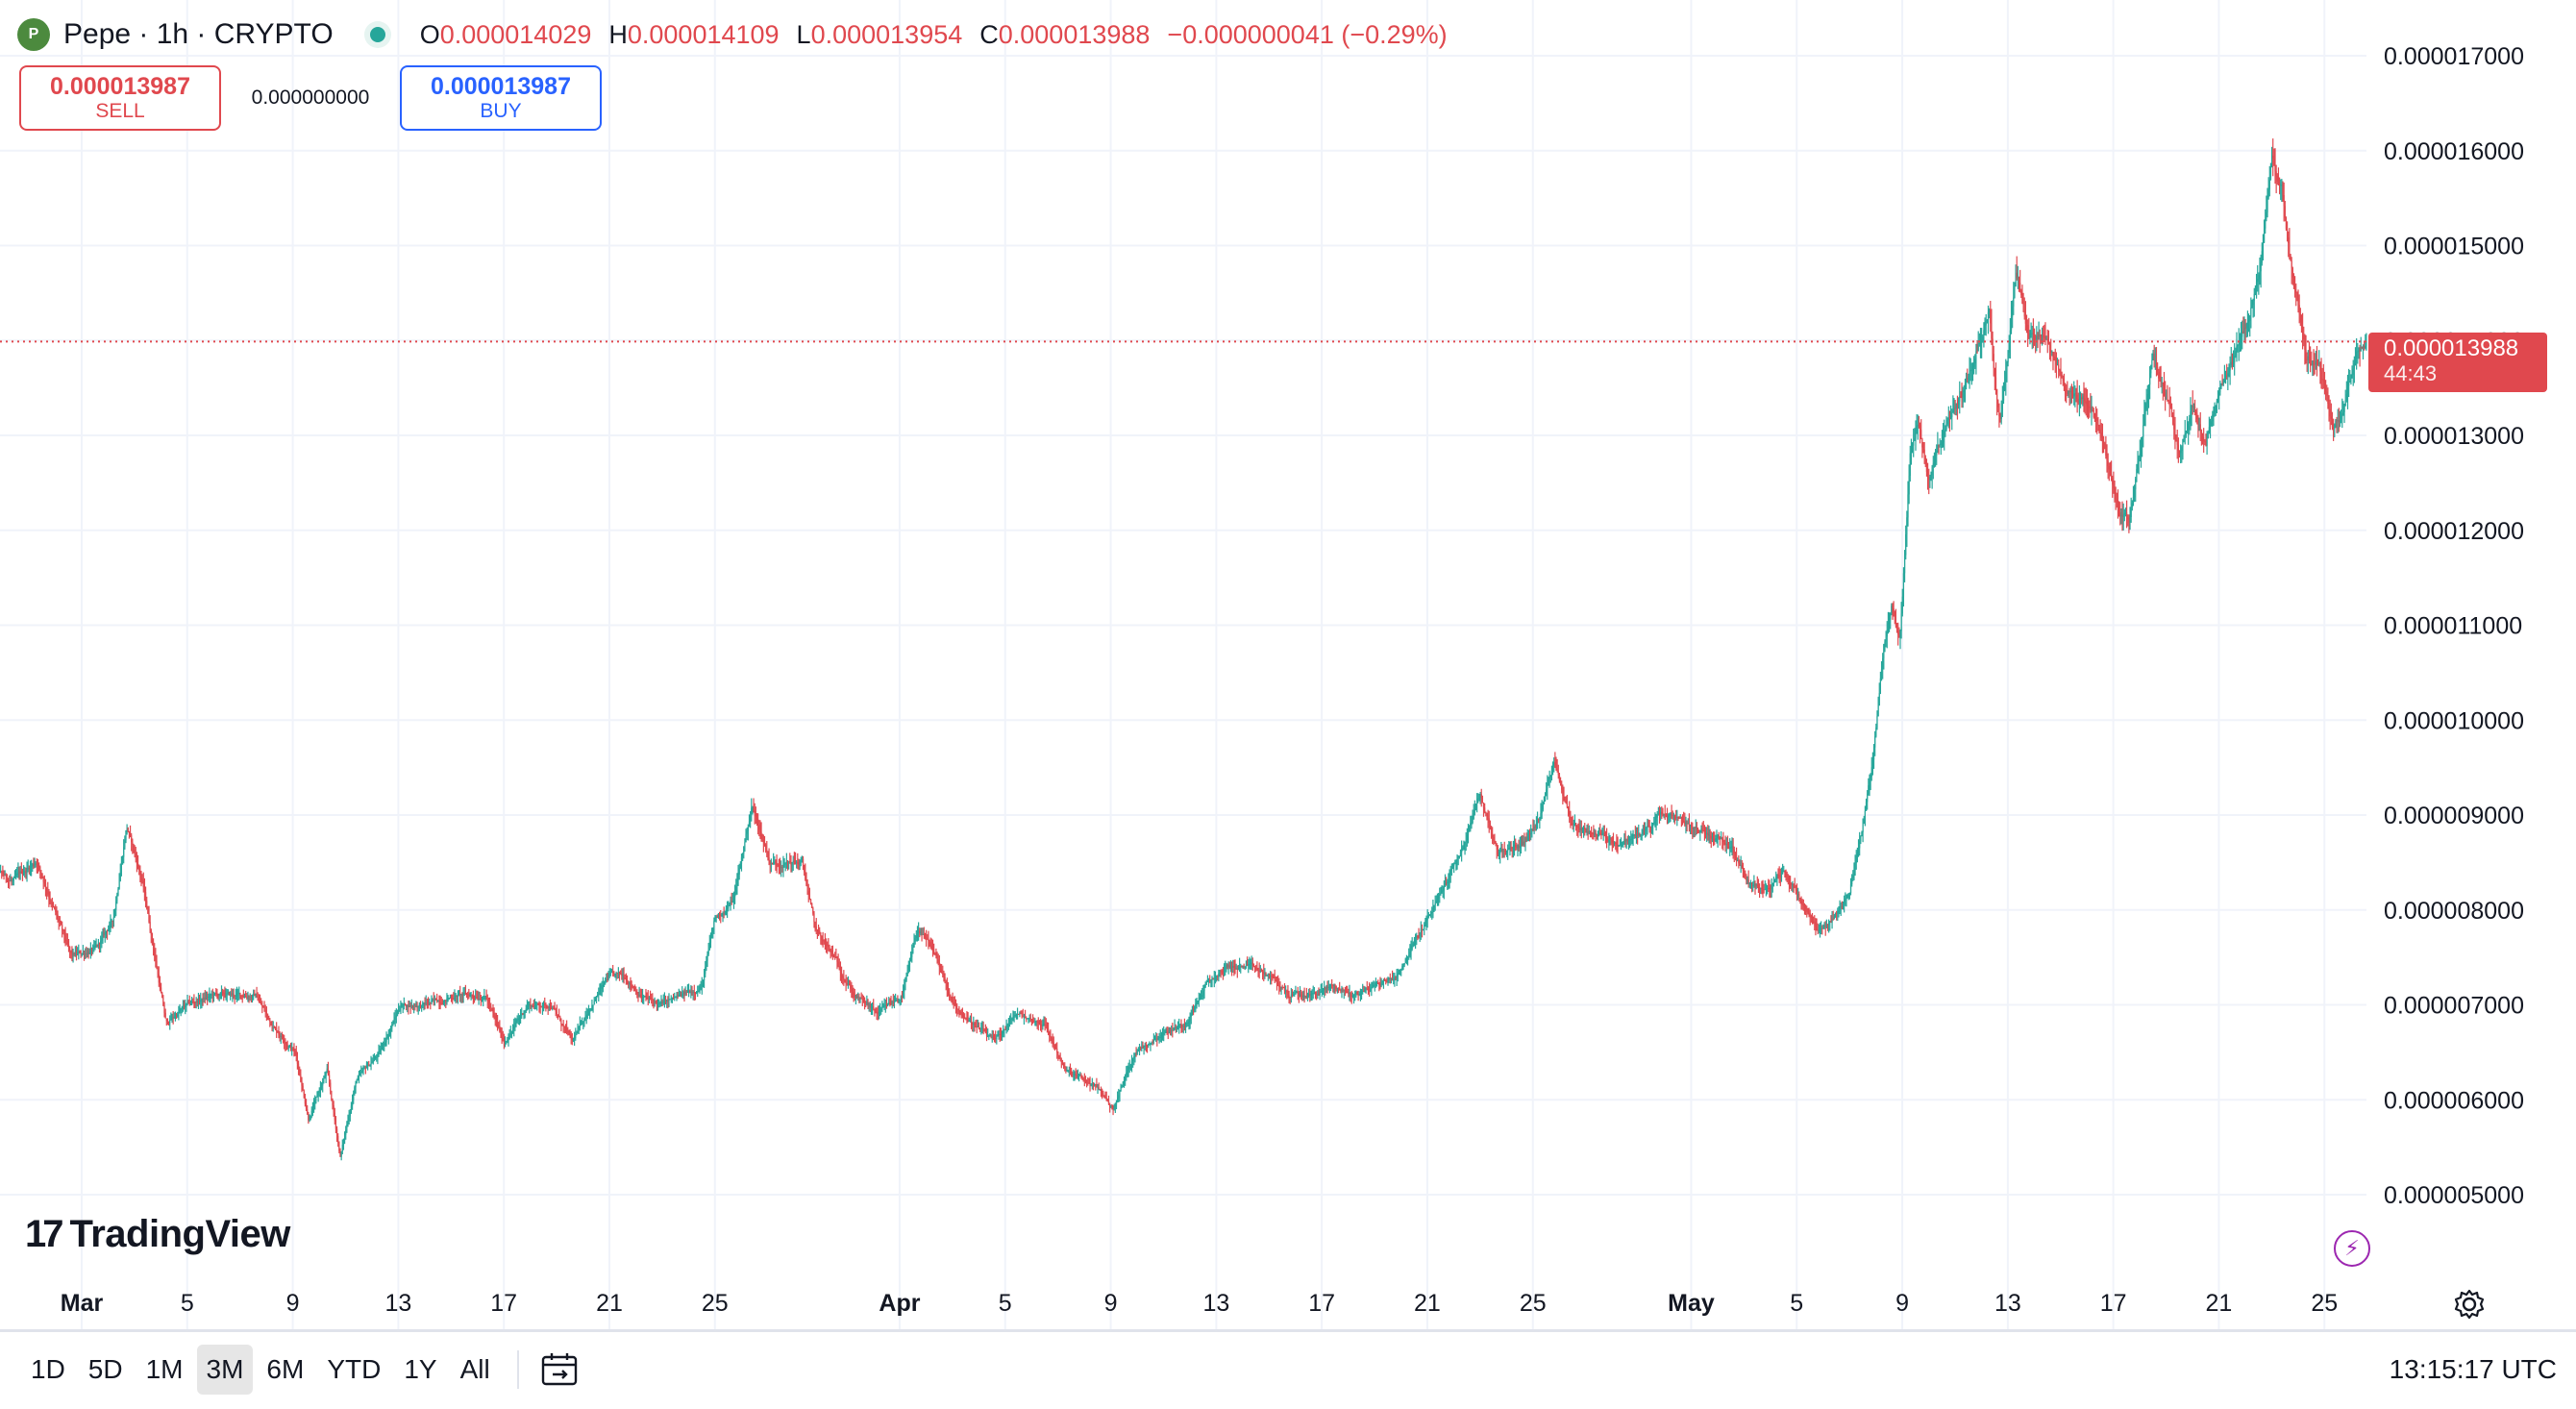 The image size is (2576, 1409). Describe the element at coordinates (2352, 1248) in the screenshot. I see `lightning-icon: ⚡` at that location.